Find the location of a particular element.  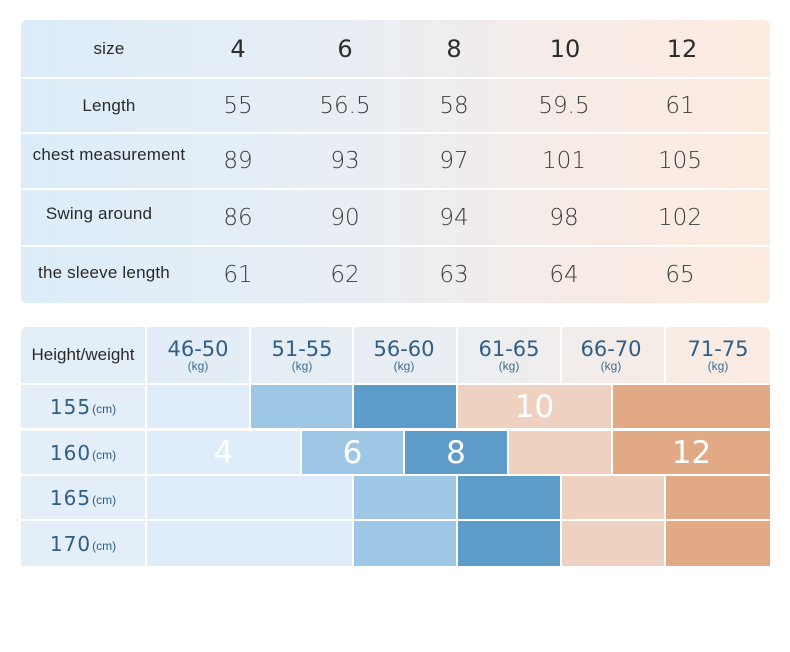

size-block-8: 8 is located at coordinates (456, 452).